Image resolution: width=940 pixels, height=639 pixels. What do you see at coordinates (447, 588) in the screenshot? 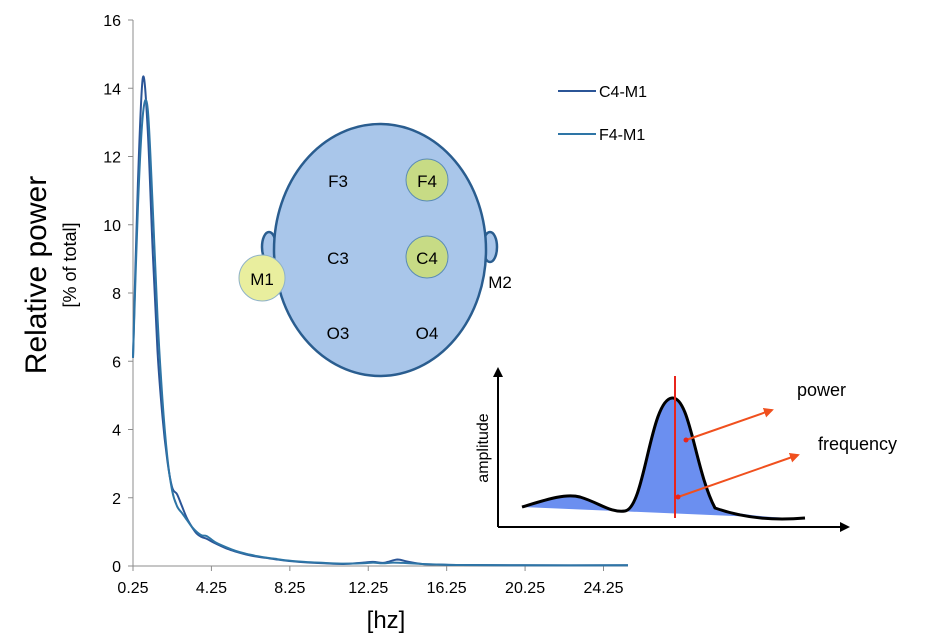
I see `x-tick-label: 16.25` at bounding box center [447, 588].